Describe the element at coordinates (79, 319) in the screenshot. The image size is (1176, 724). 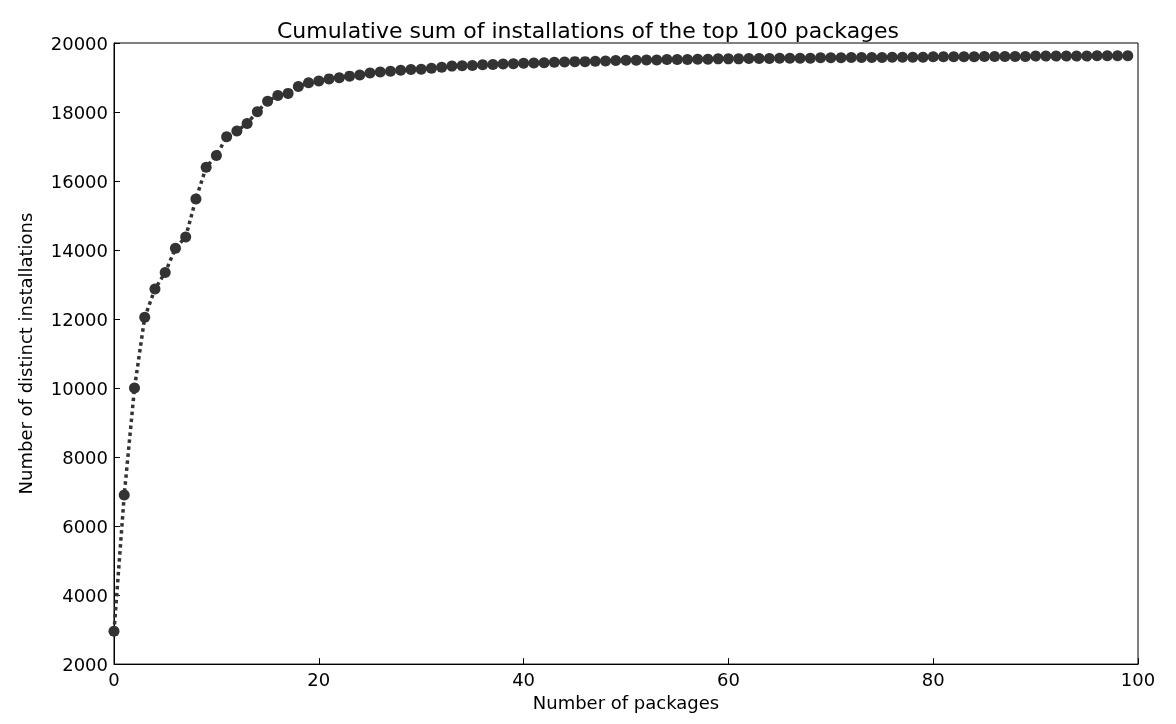
I see `y-tick-label: 12000` at that location.